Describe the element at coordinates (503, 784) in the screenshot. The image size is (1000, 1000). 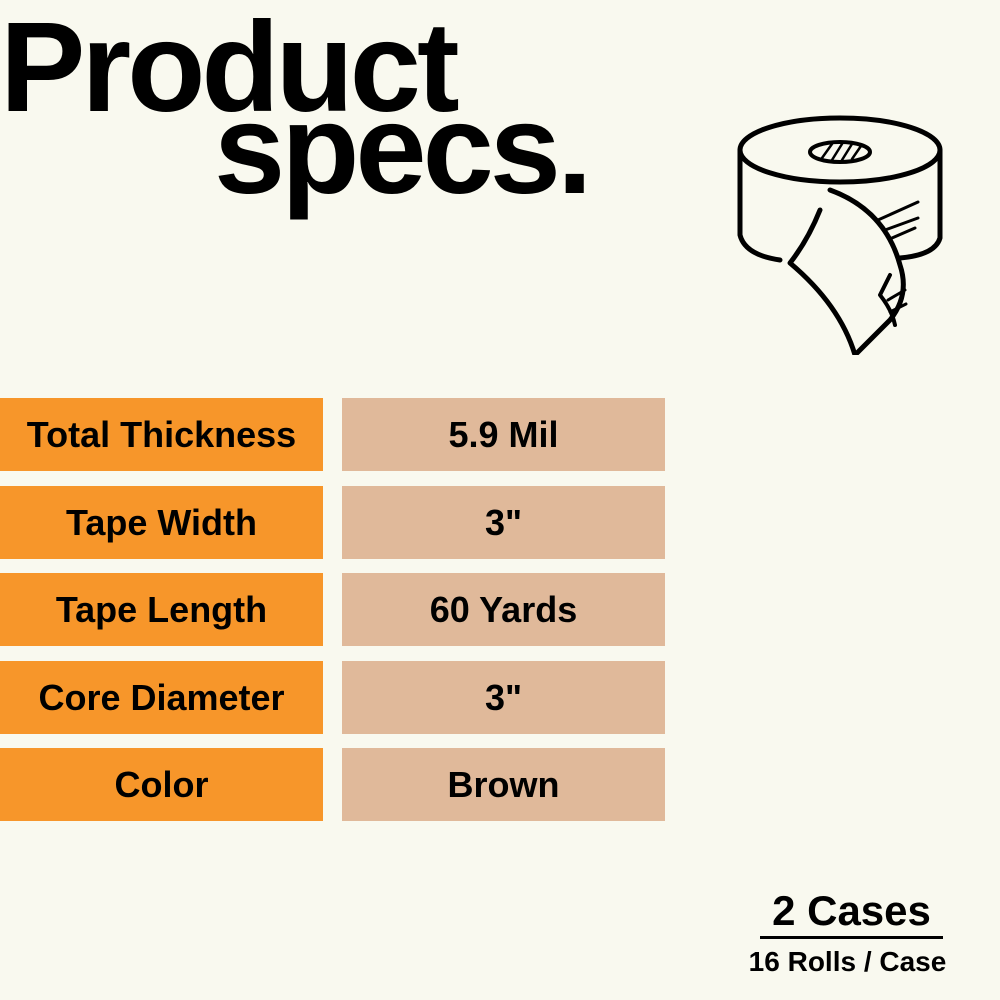
I see `spec-value: Brown` at that location.